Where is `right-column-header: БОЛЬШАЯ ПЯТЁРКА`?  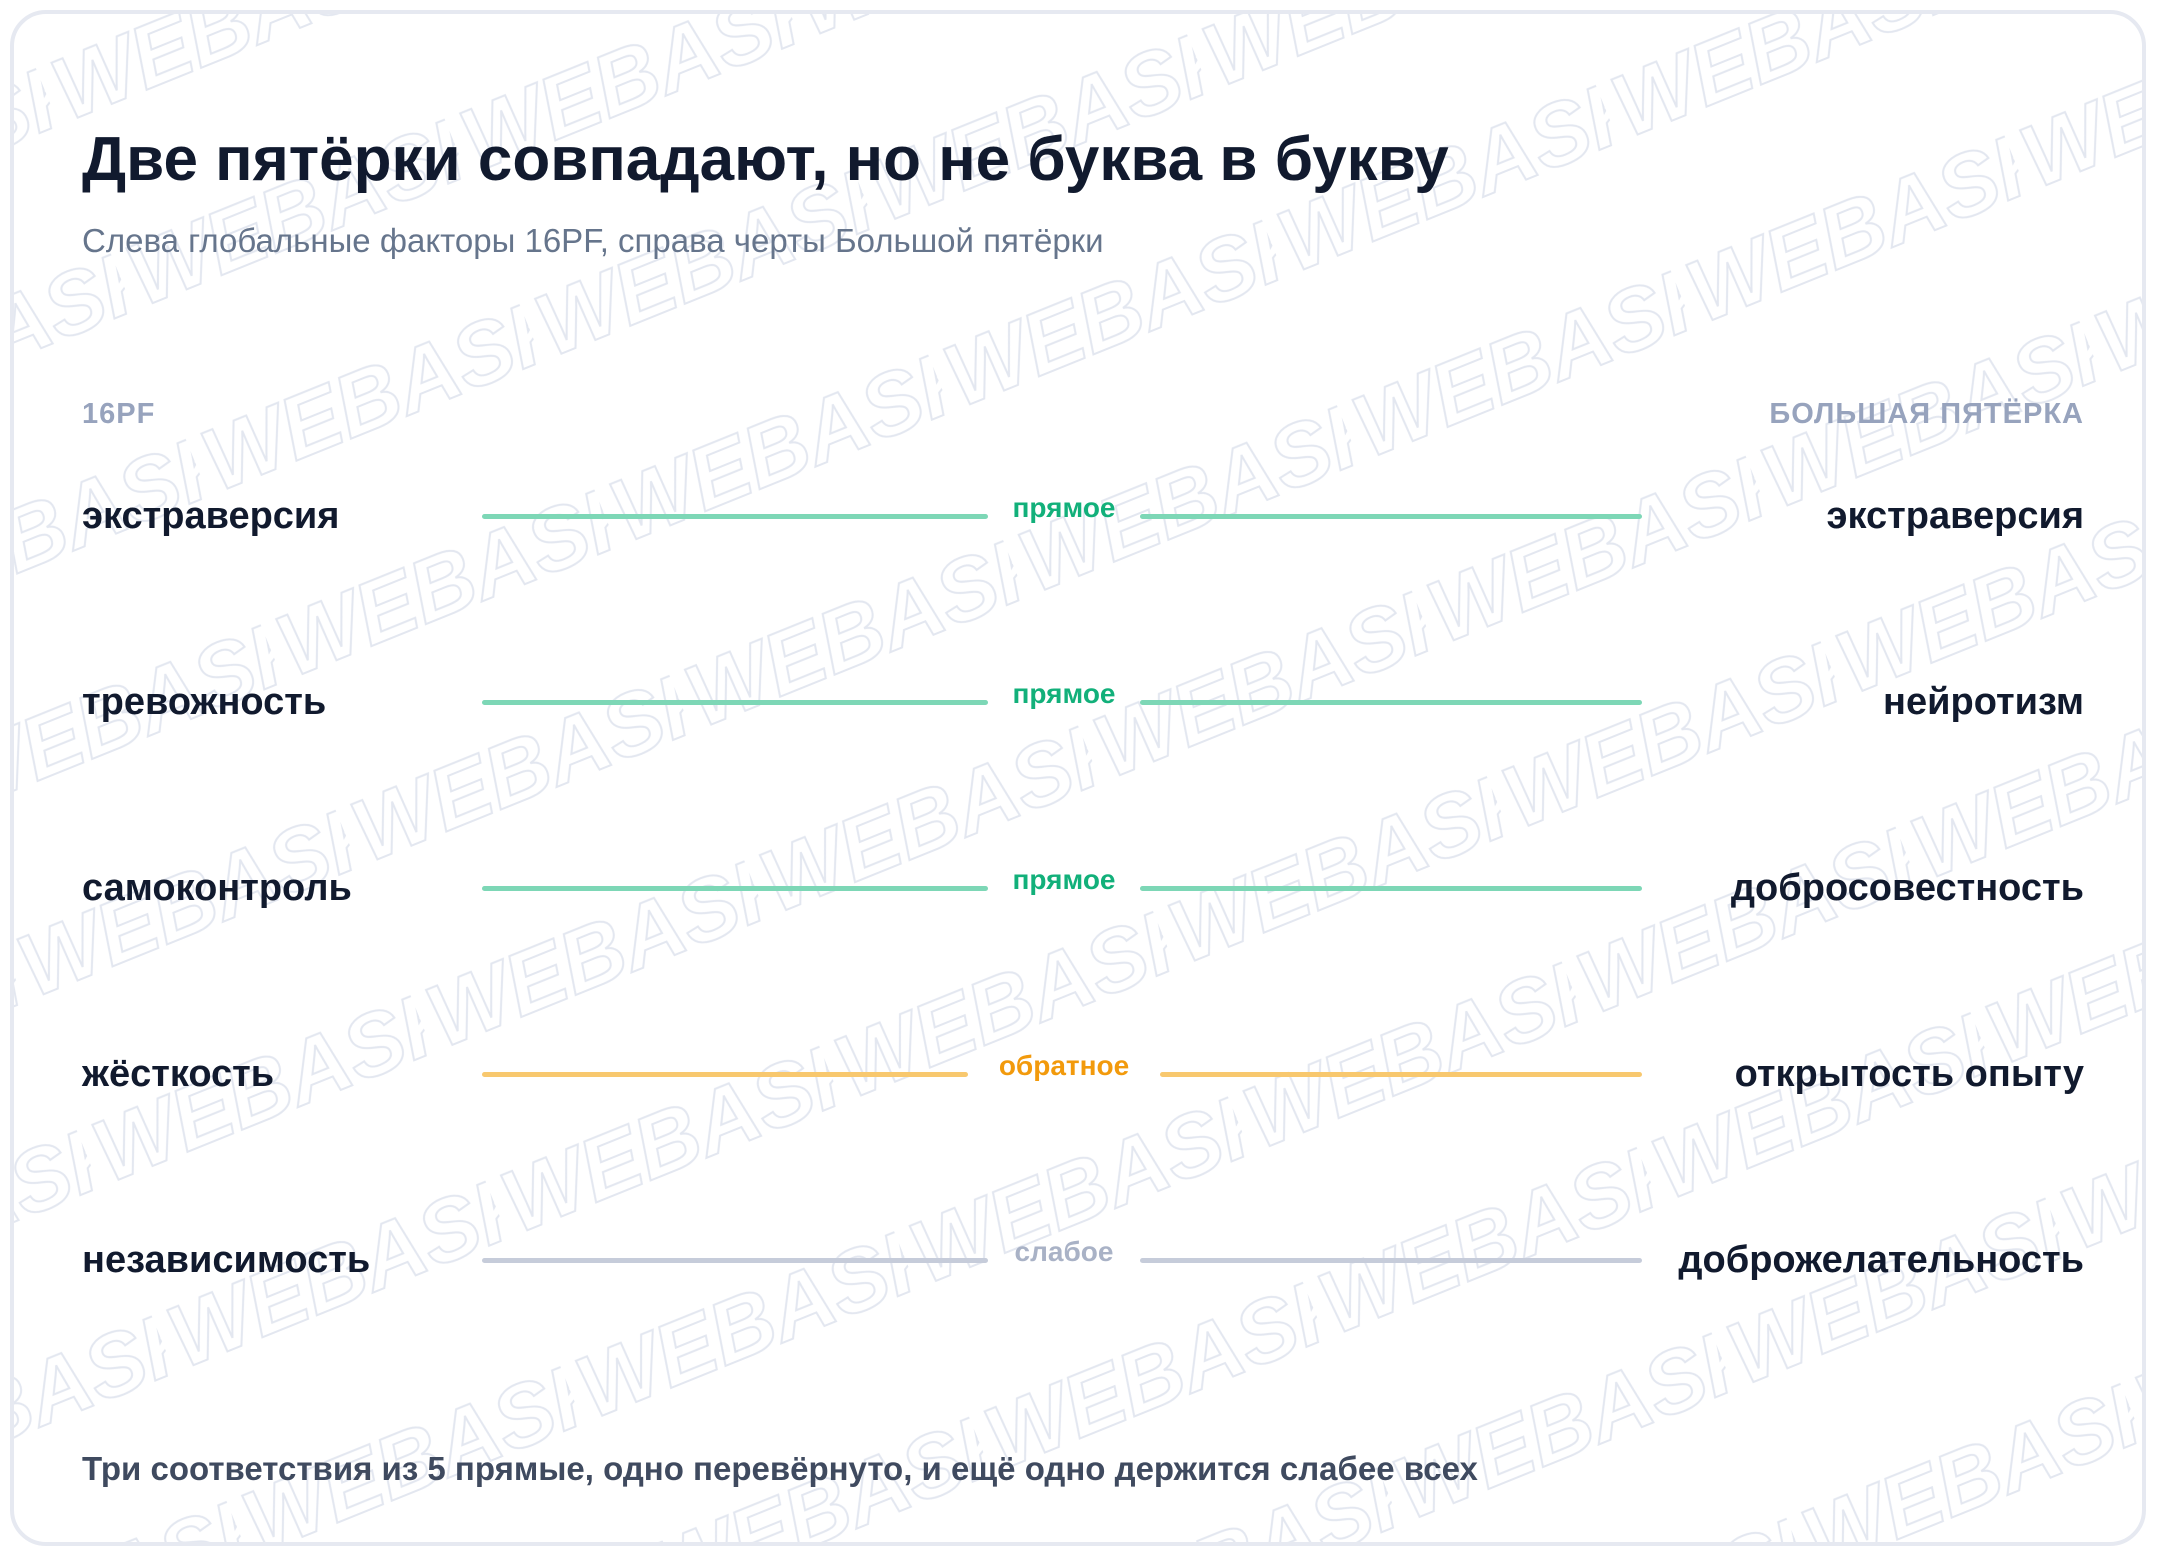 right-column-header: БОЛЬШАЯ ПЯТЁРКА is located at coordinates (1926, 414).